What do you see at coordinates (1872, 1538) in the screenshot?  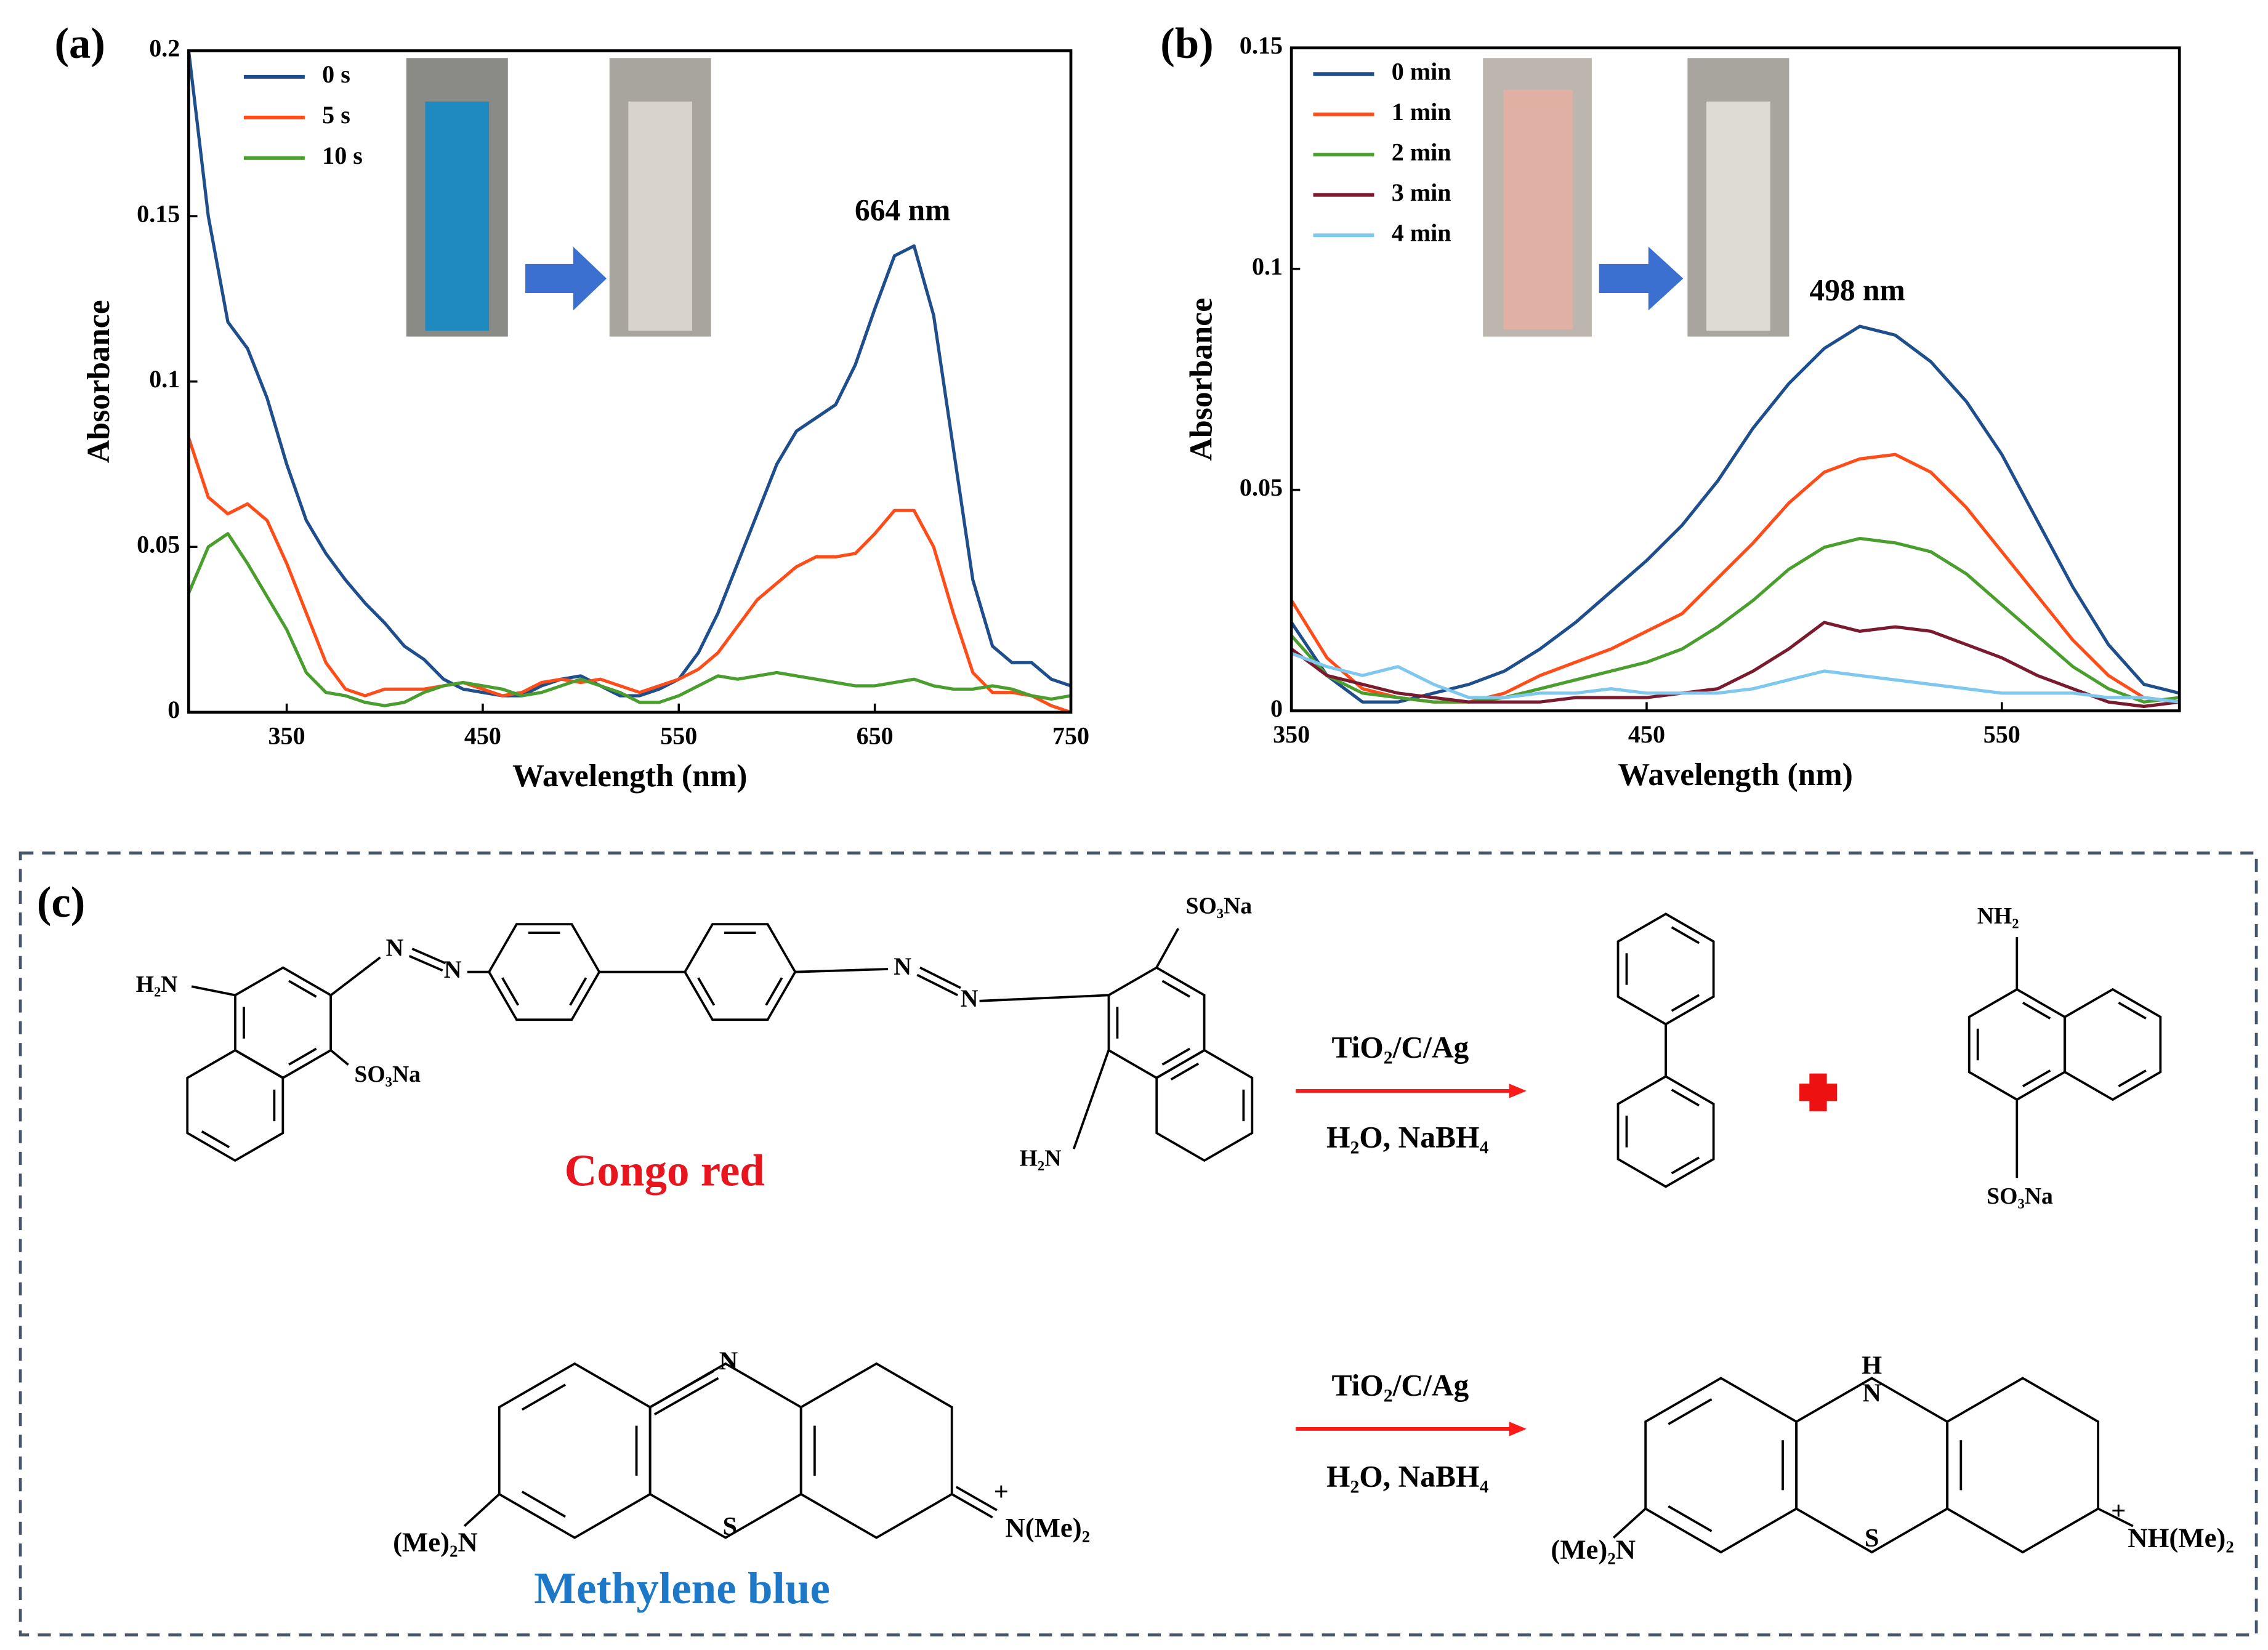 I see `diagram-label: S` at bounding box center [1872, 1538].